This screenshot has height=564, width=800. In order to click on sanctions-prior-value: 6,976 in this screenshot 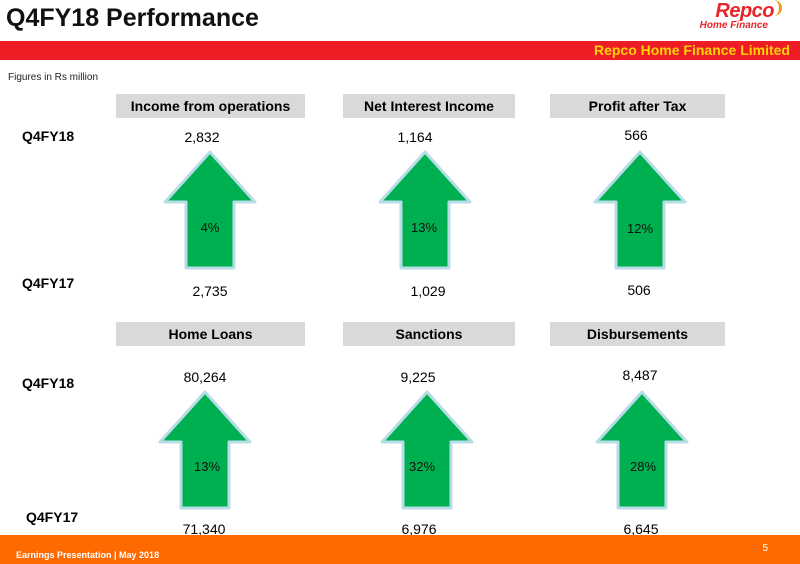, I will do `click(419, 529)`.